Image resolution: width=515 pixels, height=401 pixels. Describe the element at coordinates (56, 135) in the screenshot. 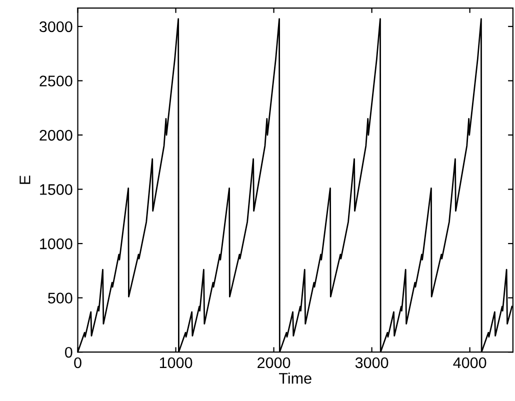

I see `y-tick-label: 2000` at that location.